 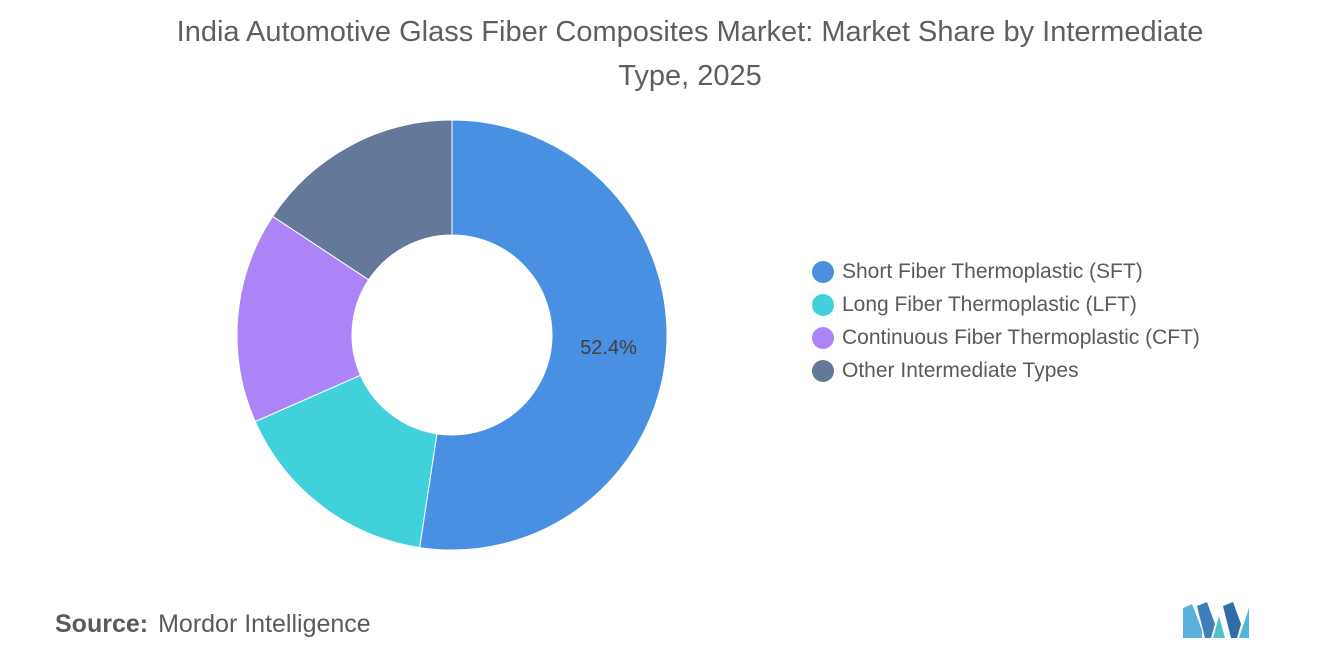 I want to click on legend-label-sft: Short Fiber Thermoplastic (SFT), so click(x=992, y=271).